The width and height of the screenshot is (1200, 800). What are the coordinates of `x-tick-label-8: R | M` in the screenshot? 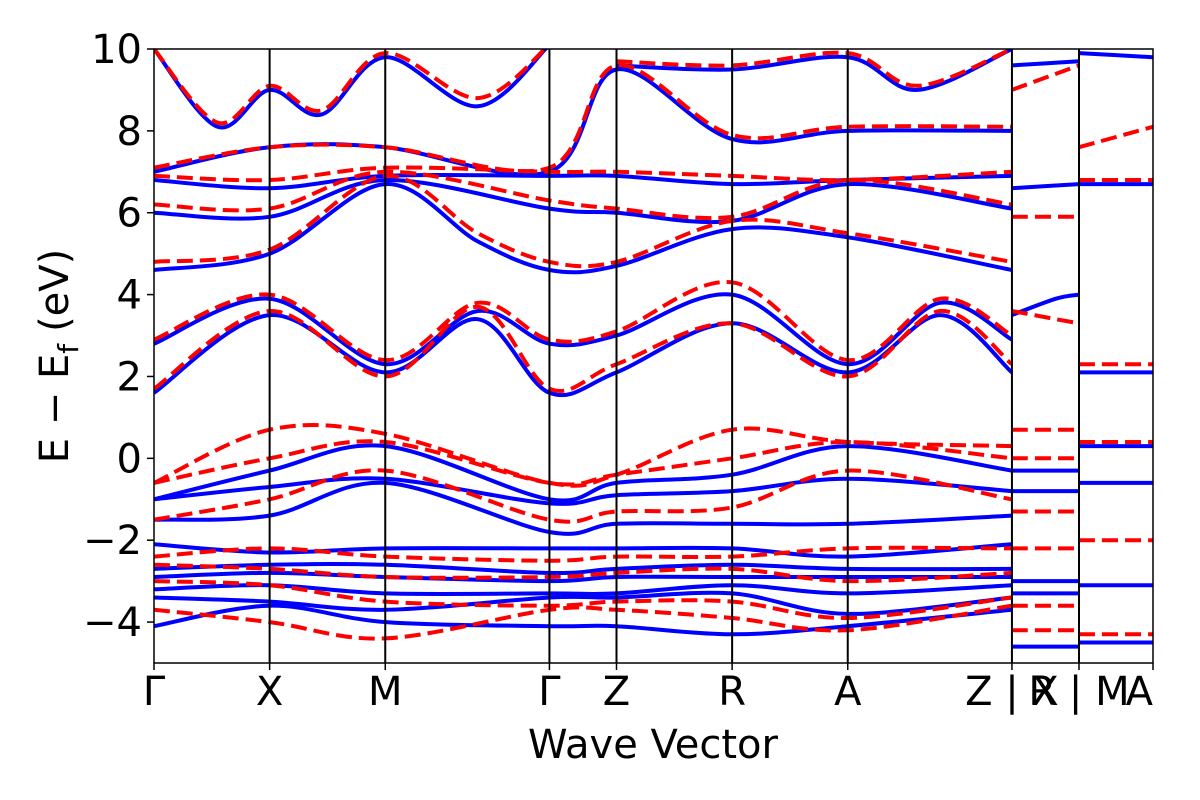 It's located at (1078, 692).